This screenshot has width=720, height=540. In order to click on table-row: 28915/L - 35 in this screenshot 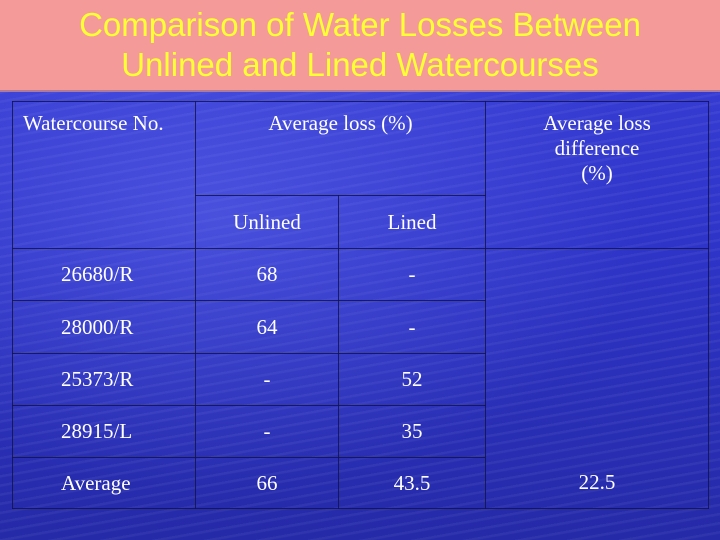, I will do `click(360, 431)`.